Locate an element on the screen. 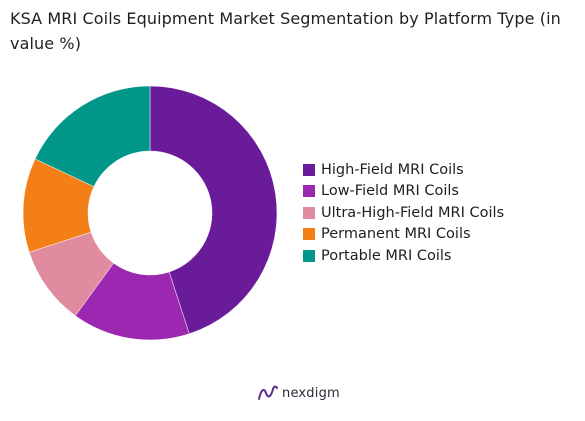  slice-high-field-mri-coils is located at coordinates (213, 210).